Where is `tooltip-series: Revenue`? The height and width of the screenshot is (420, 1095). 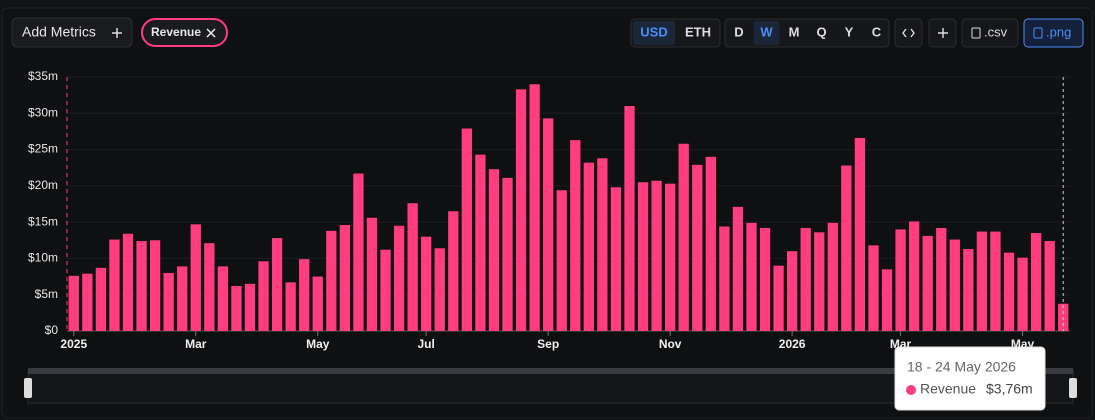
tooltip-series: Revenue is located at coordinates (948, 389).